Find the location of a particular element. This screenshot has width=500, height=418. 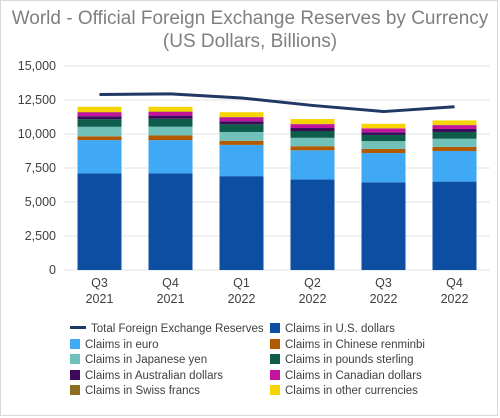

legend-label: Claims in euro is located at coordinates (122, 344).